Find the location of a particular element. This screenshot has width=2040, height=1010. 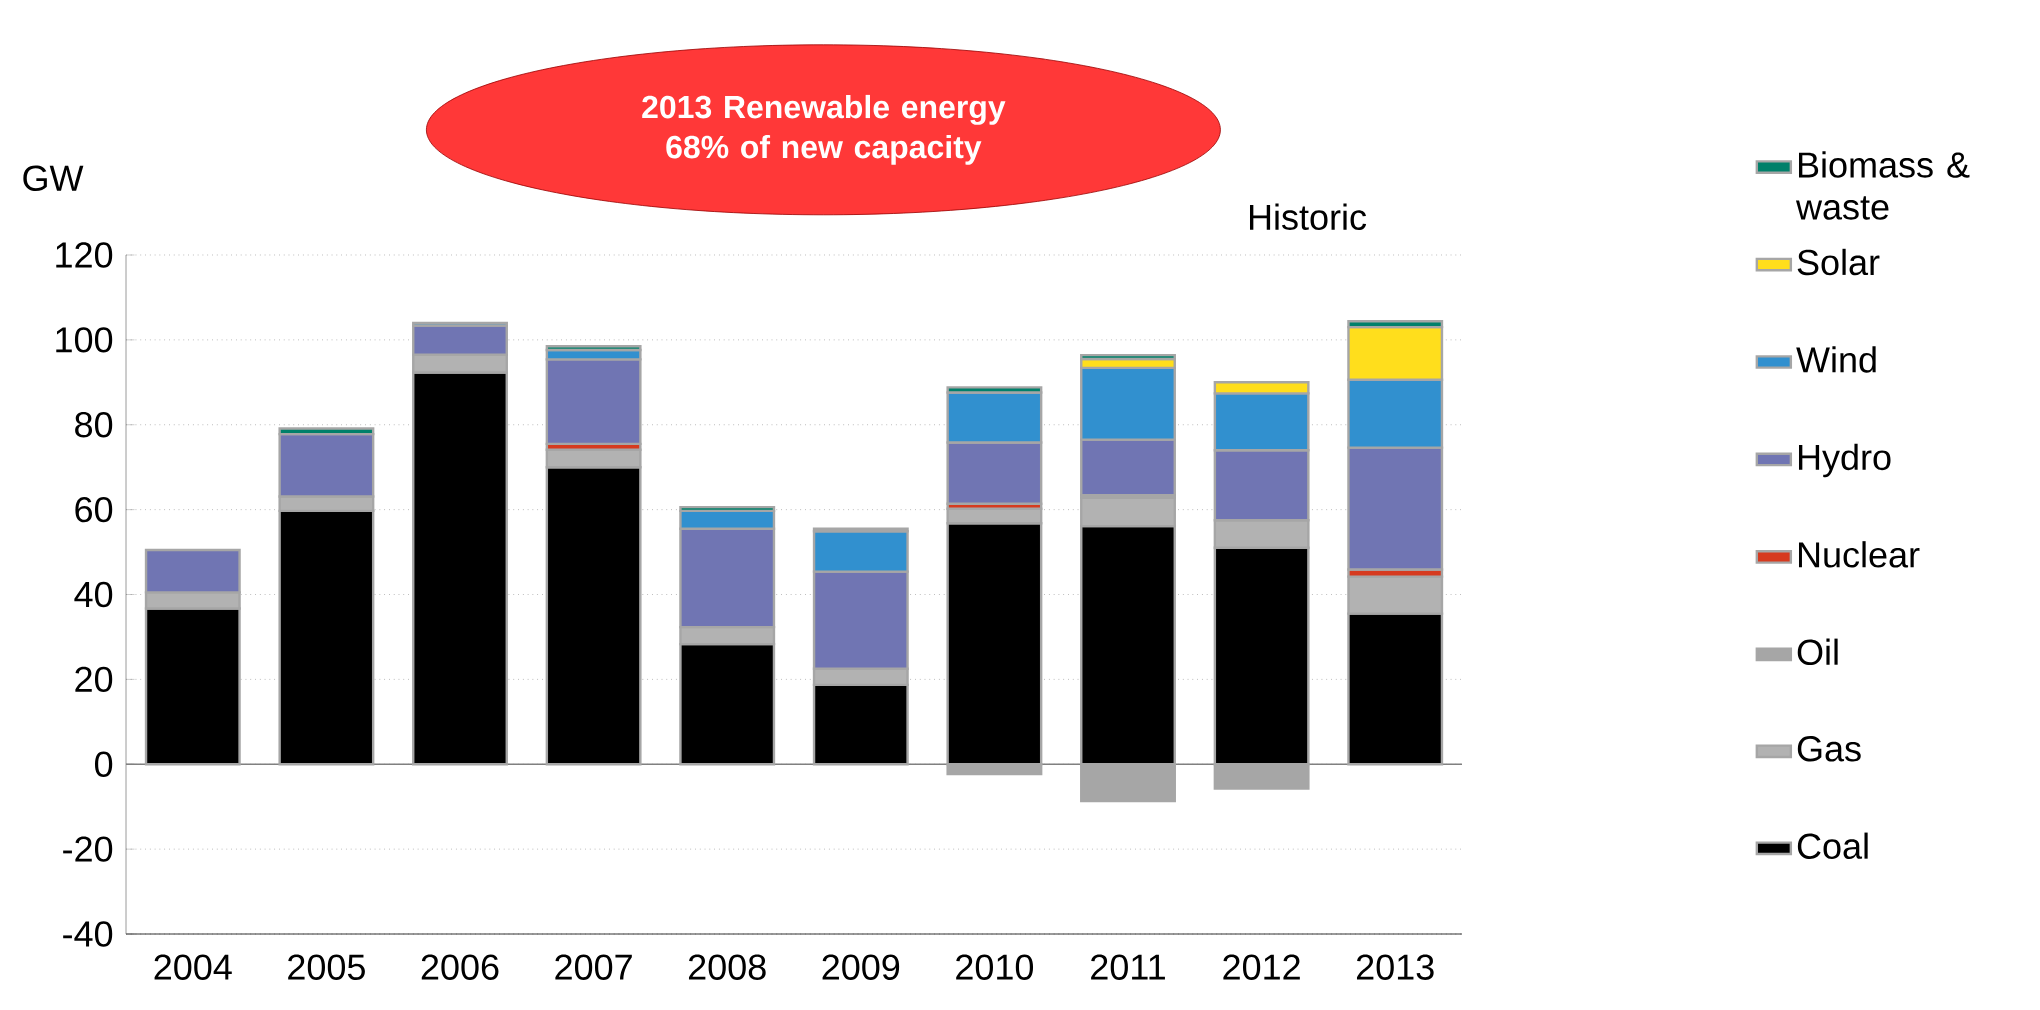

y-tick-label: 20 is located at coordinates (94, 679).